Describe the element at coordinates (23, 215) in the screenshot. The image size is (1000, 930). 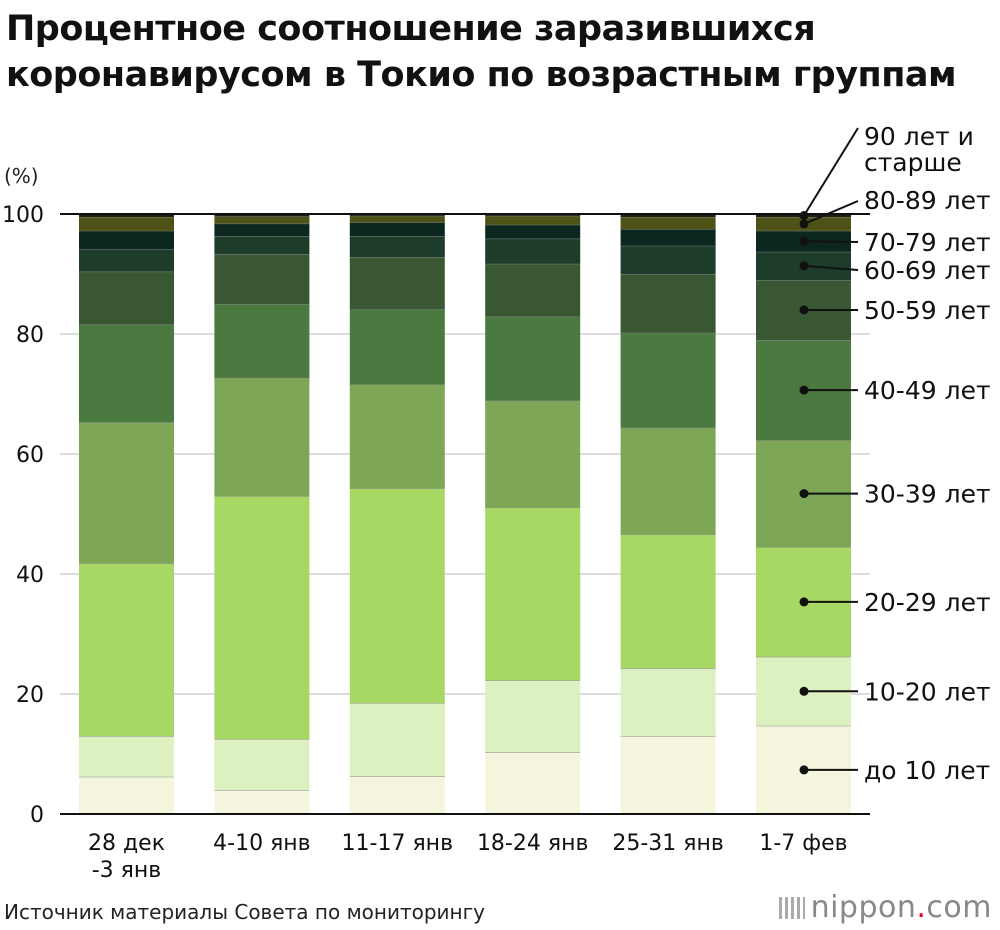
I see `y-tick-label: 100` at that location.